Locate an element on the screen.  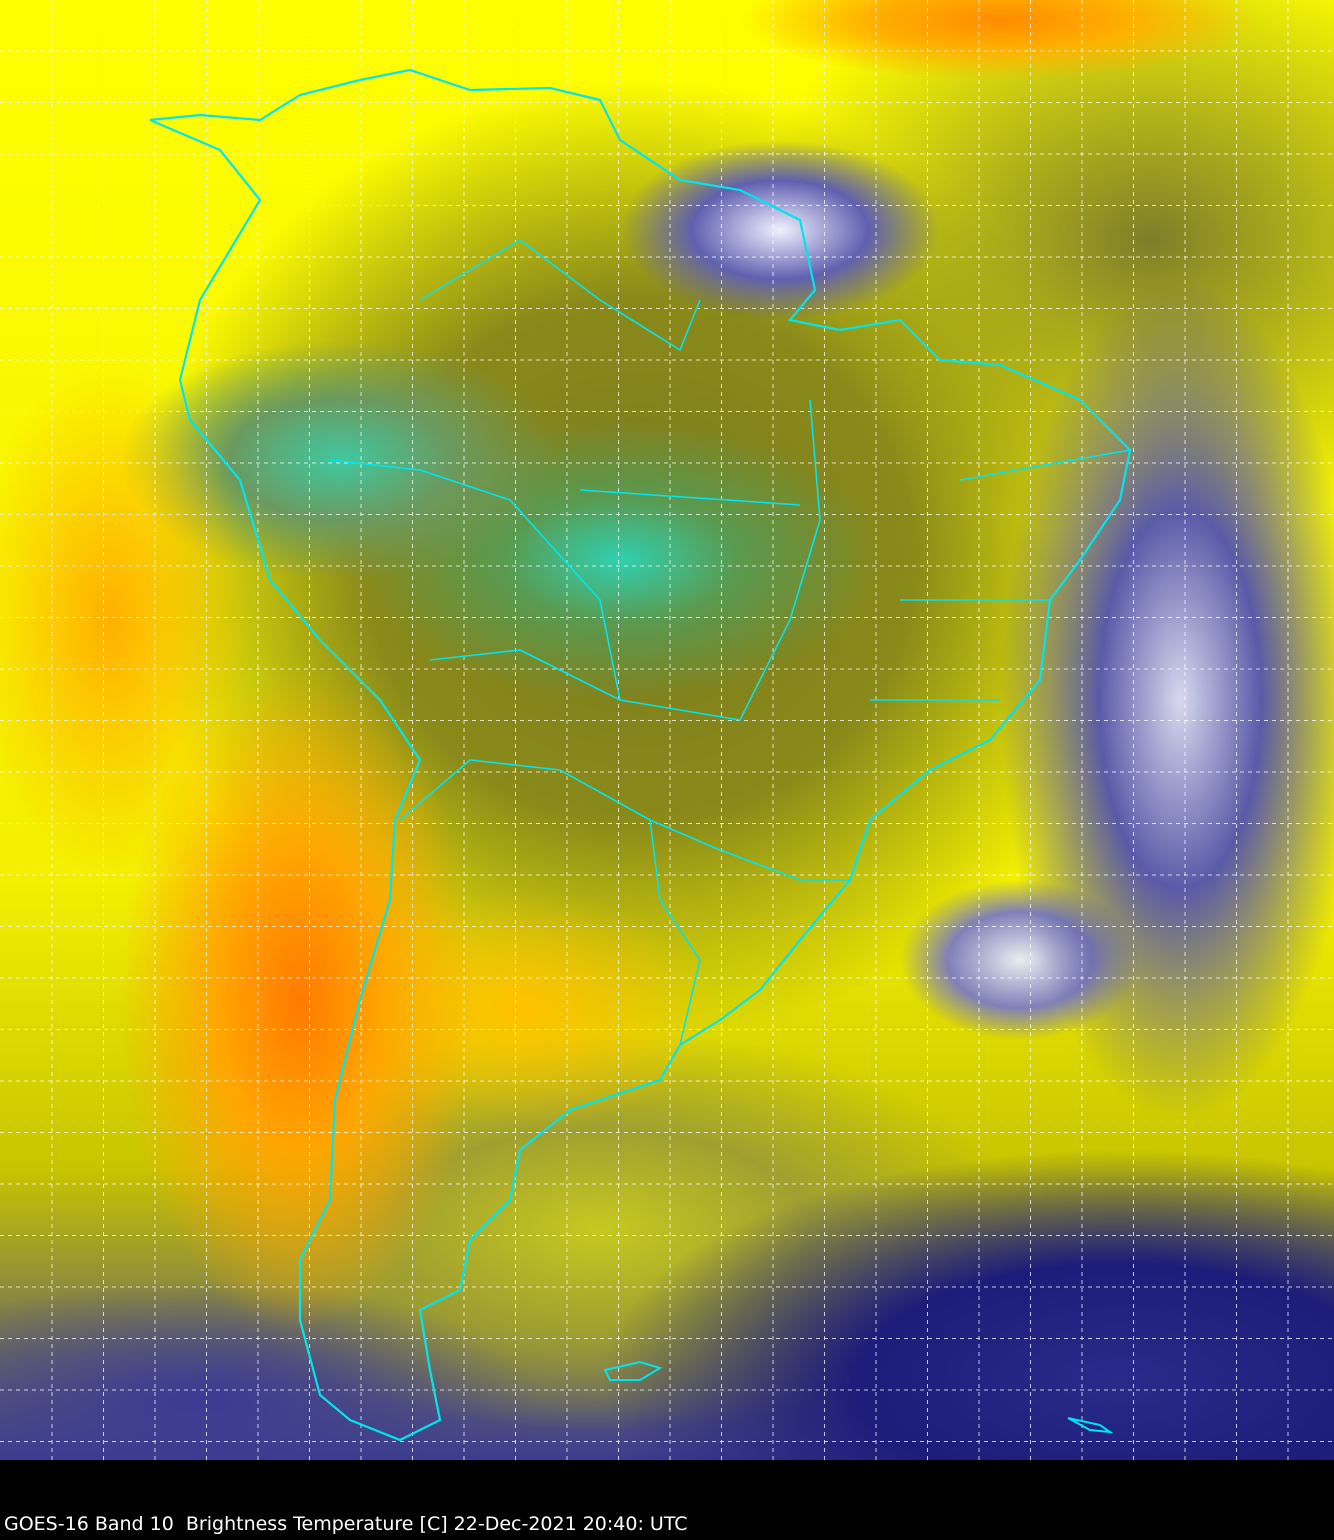
south-georgia is located at coordinates (1090, 1425).